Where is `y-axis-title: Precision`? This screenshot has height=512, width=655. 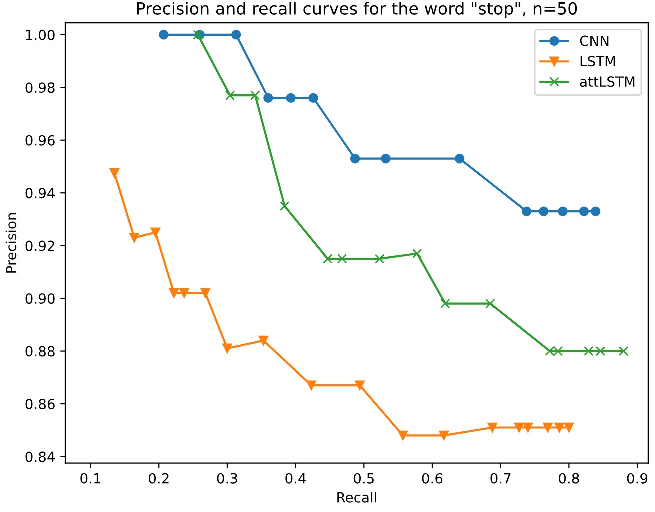
y-axis-title: Precision is located at coordinates (11, 243).